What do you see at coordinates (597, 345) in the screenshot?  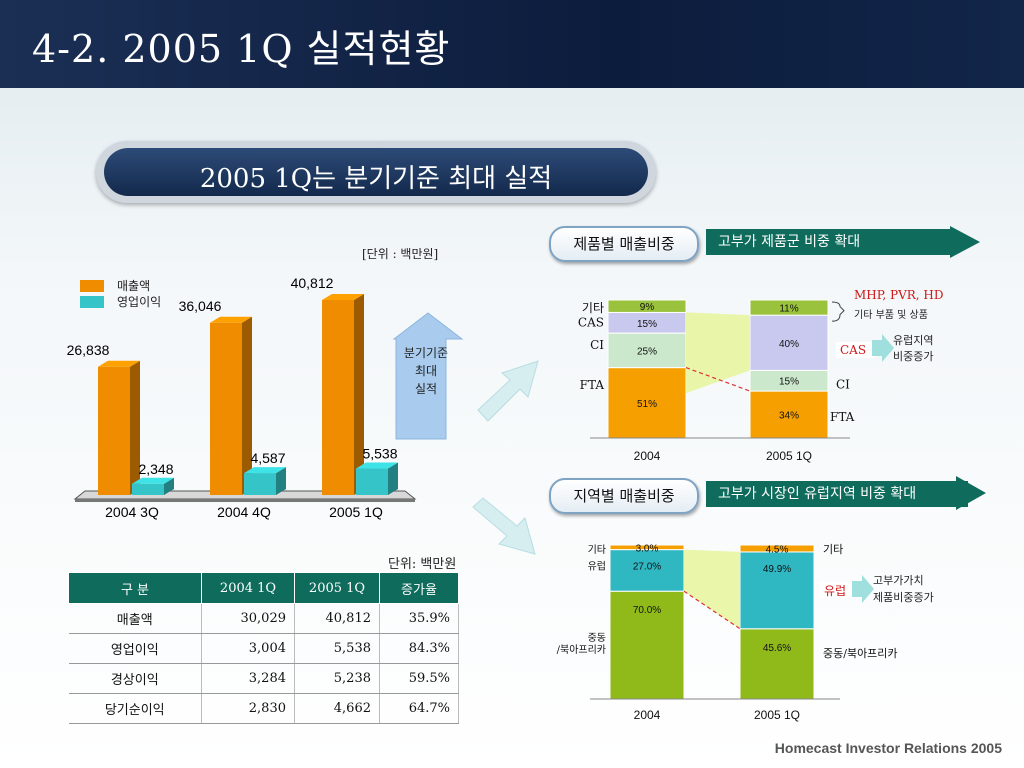 I see `series-left-label: CI` at bounding box center [597, 345].